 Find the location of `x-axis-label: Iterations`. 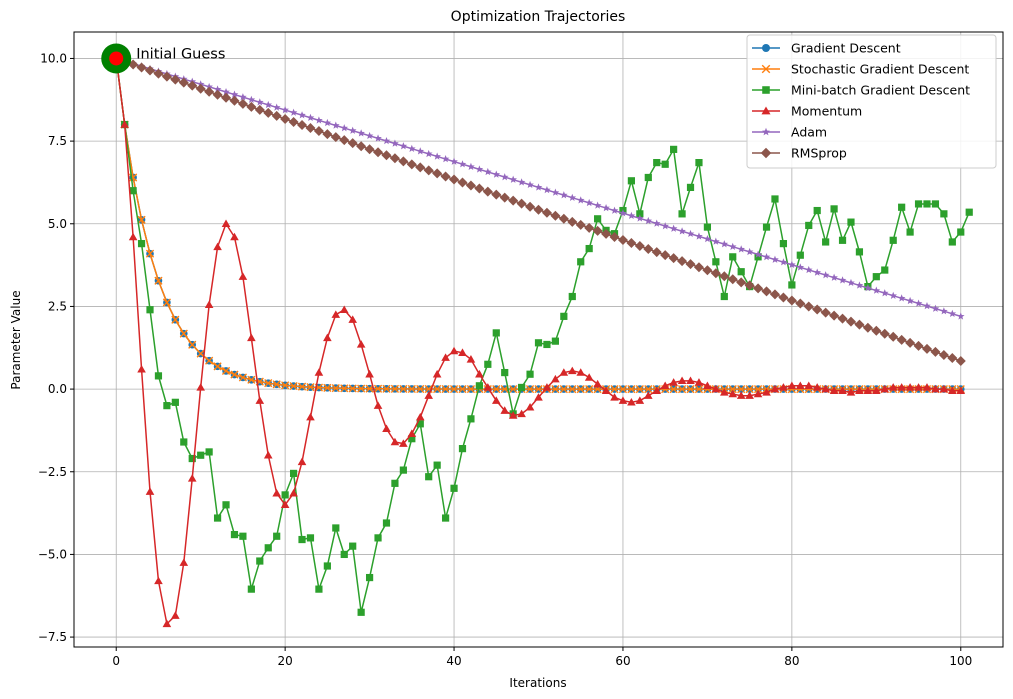

x-axis-label: Iterations is located at coordinates (537, 683).